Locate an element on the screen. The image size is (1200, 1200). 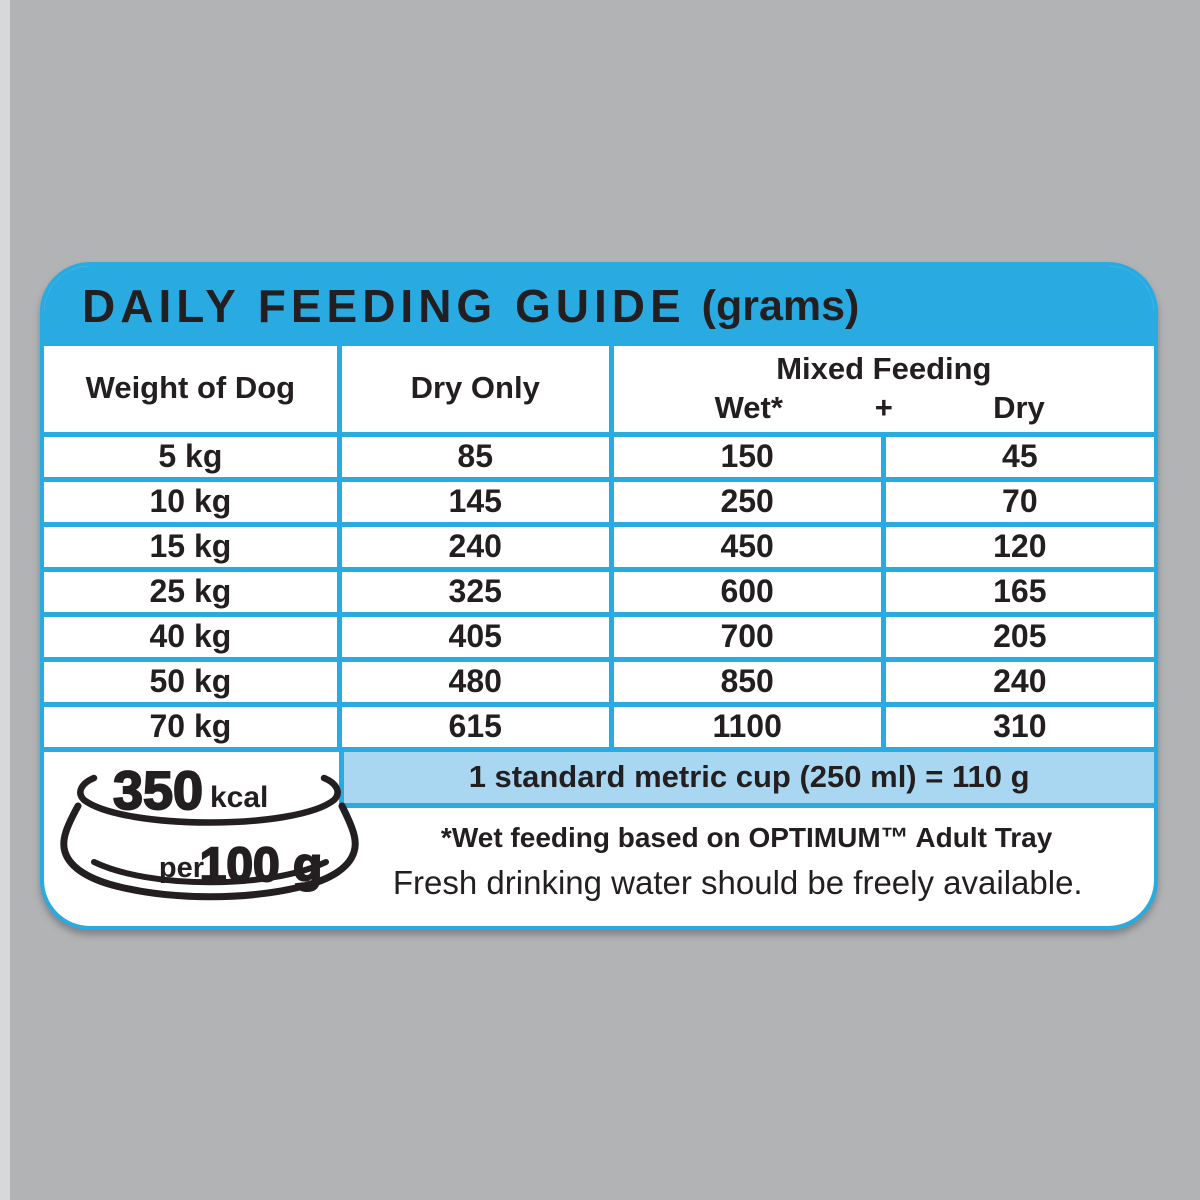
weight-cell: 10 kg is located at coordinates (193, 501).